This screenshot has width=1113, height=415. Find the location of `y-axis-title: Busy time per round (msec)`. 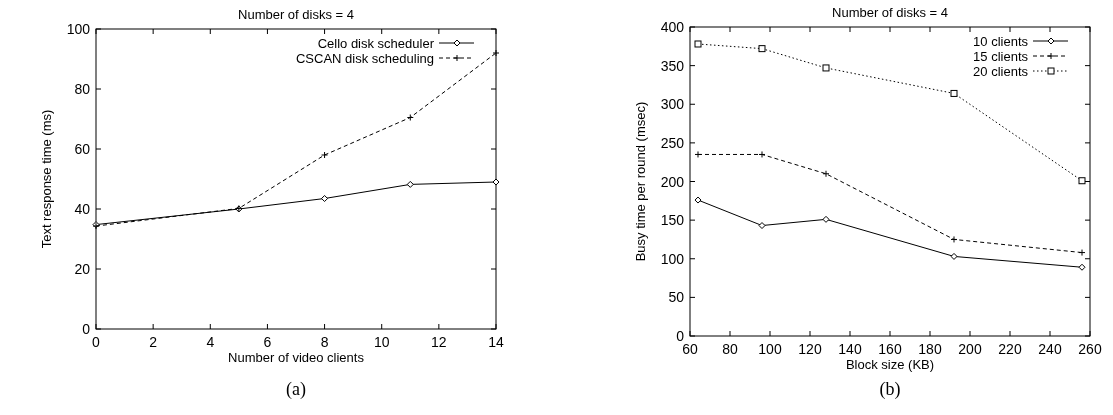

y-axis-title: Busy time per round (msec) is located at coordinates (640, 181).